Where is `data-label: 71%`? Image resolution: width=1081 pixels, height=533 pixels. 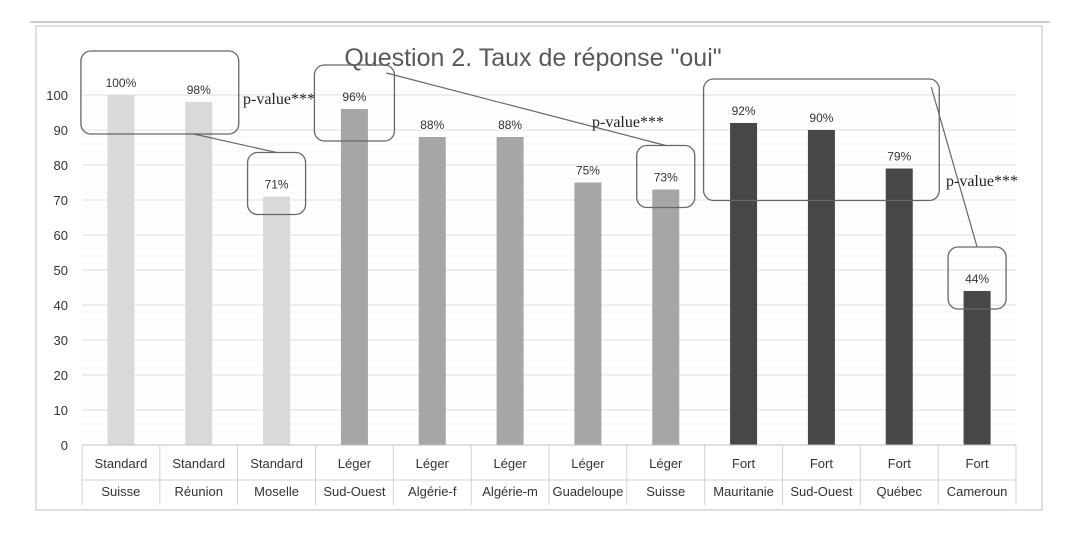 data-label: 71% is located at coordinates (277, 185).